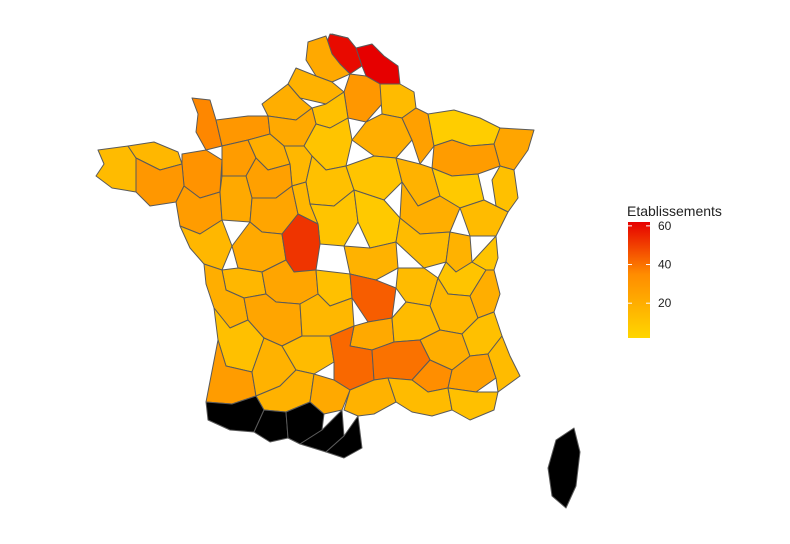  I want to click on dept-herault, so click(370, 397).